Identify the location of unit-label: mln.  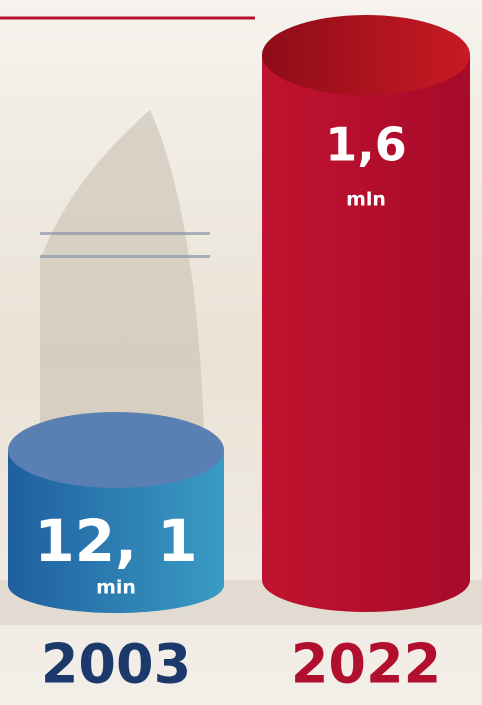
(366, 200).